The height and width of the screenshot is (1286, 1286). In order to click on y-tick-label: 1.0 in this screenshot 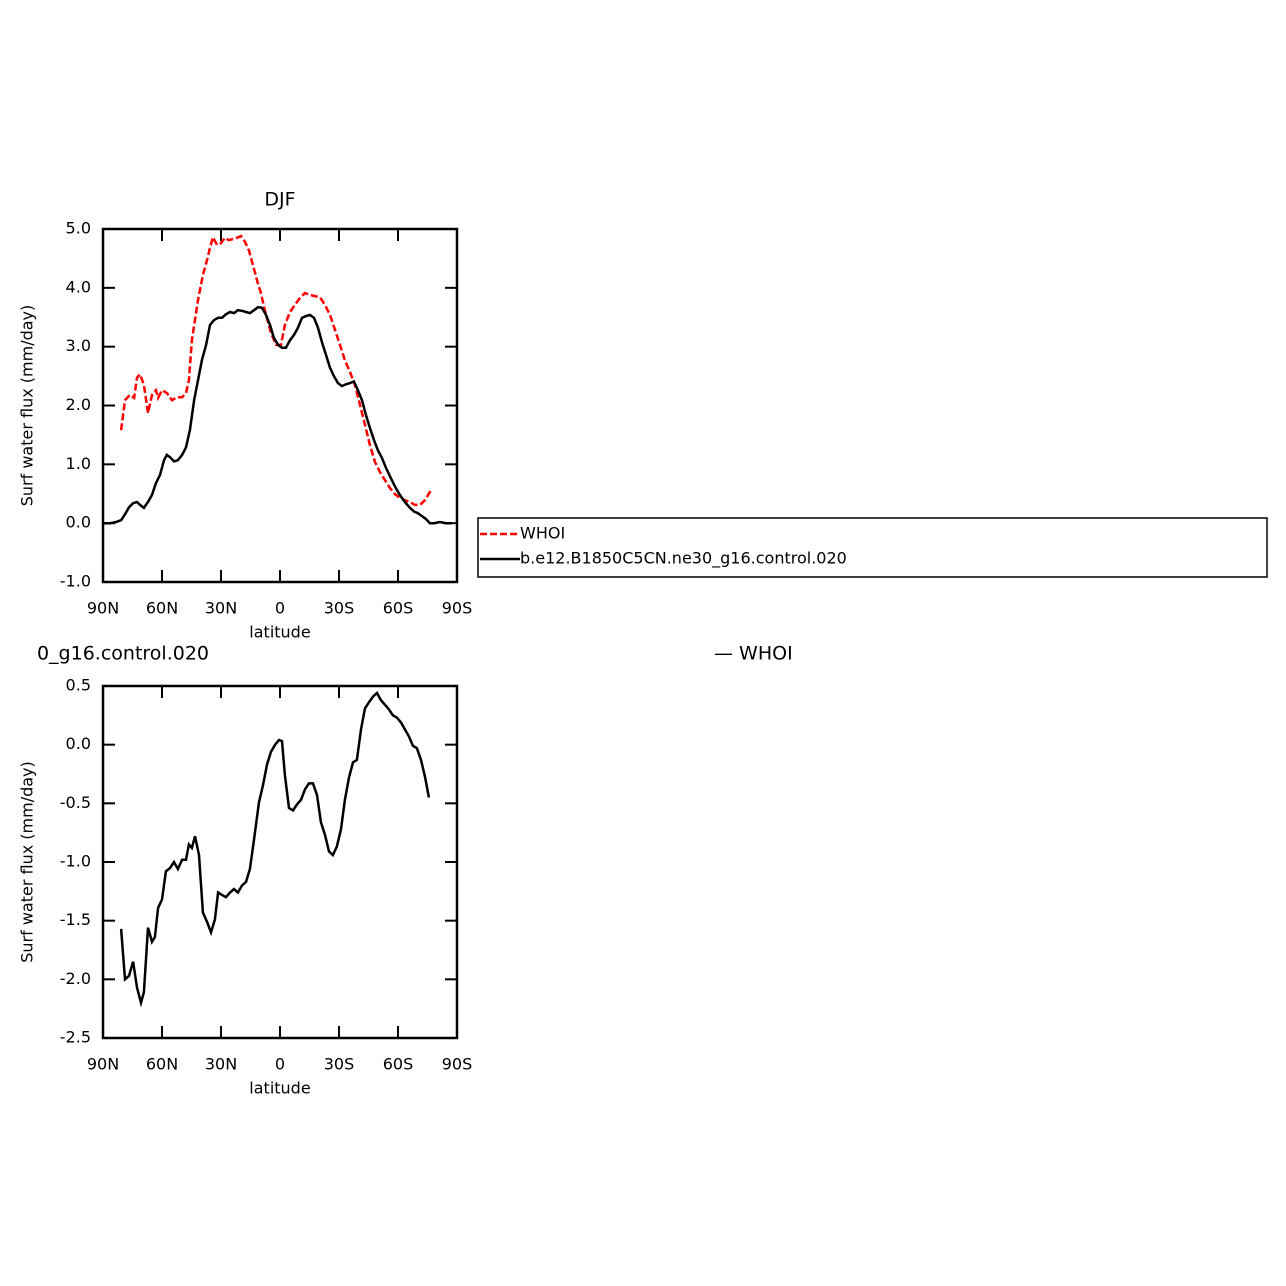, I will do `click(78, 463)`.